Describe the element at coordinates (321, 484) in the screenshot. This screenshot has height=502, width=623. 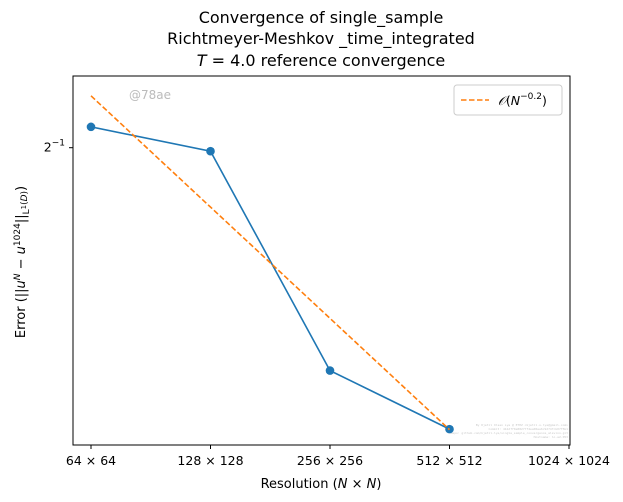
I see `x-axis-label: Resolution (N × N)` at that location.